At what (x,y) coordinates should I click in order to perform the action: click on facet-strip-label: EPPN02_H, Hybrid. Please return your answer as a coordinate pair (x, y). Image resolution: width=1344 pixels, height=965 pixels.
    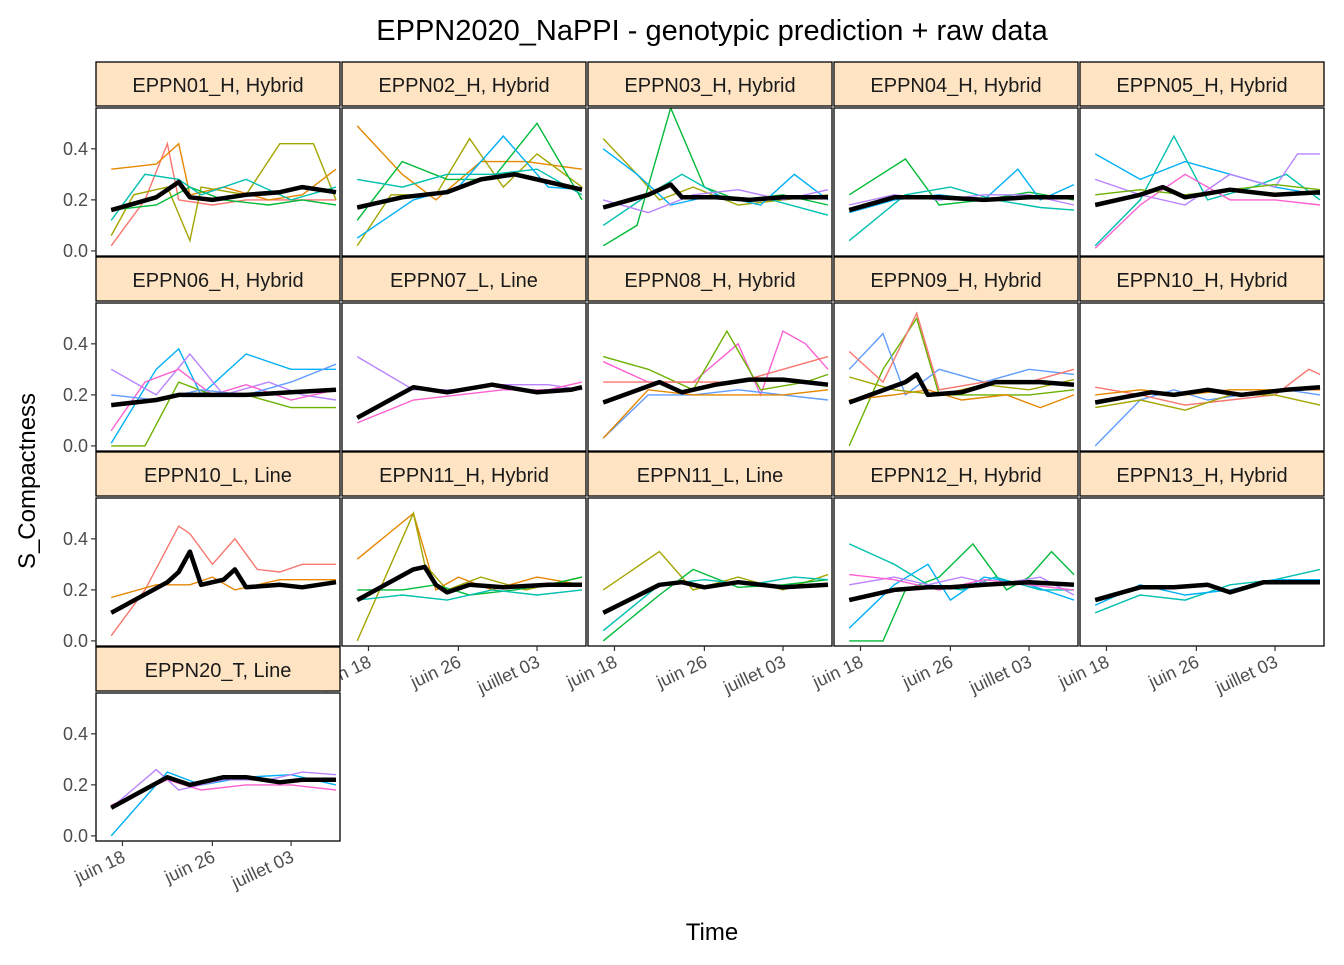
    Looking at the image, I should click on (463, 86).